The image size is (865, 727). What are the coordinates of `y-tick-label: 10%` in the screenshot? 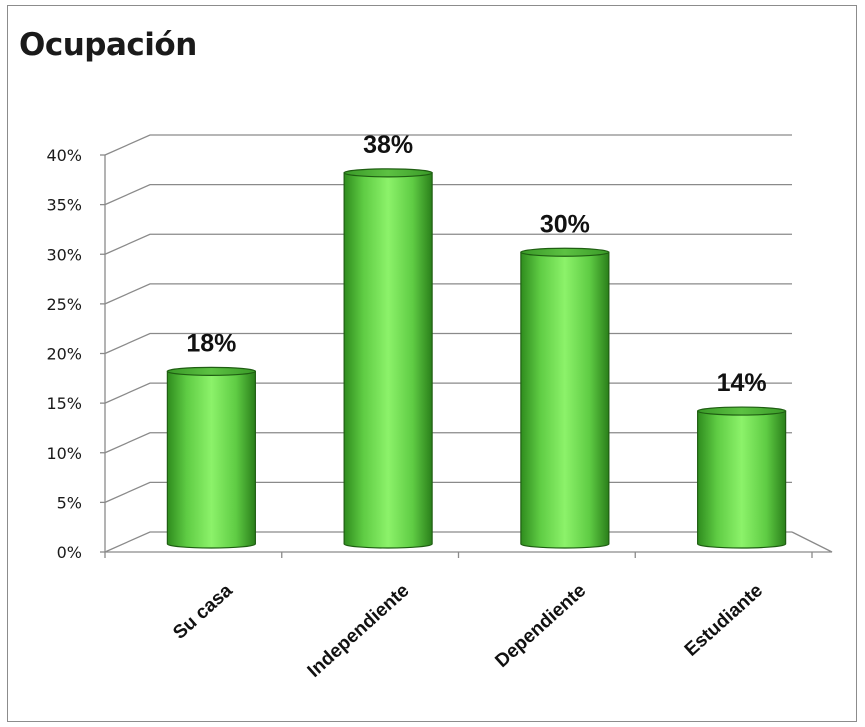 It's located at (64, 453).